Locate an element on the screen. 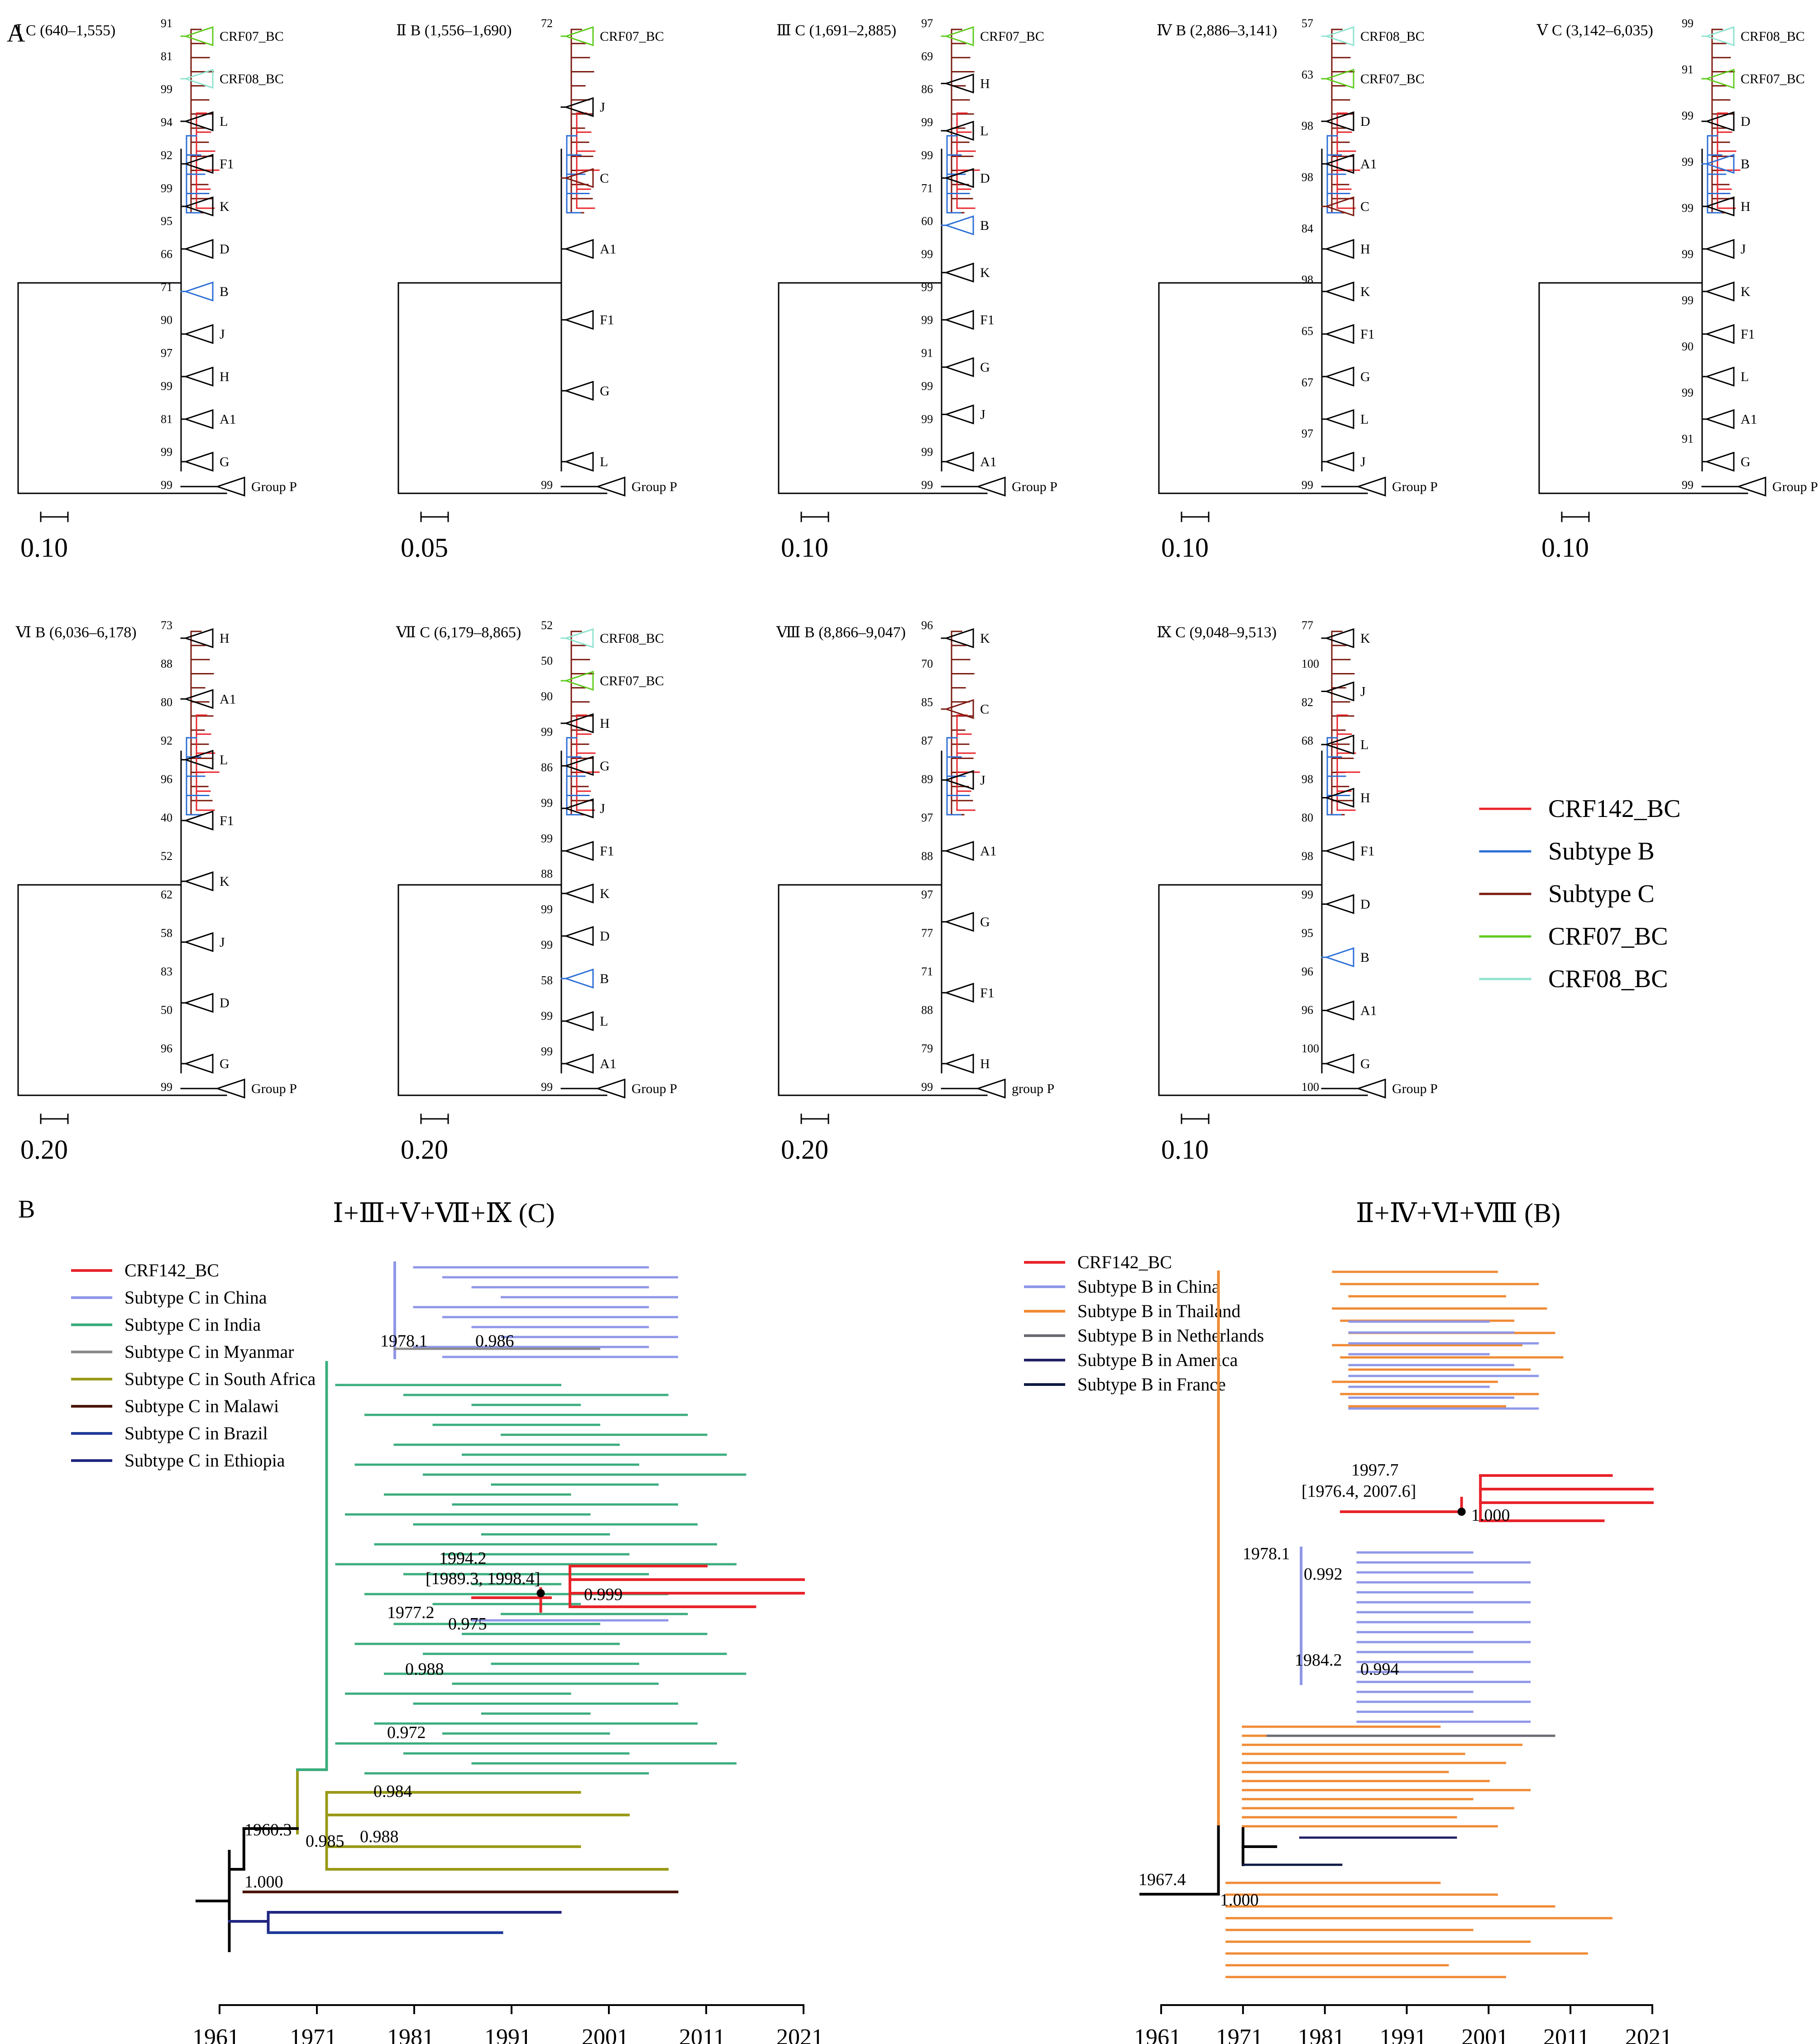  legend-entry: Subtype C in Malawi is located at coordinates (201, 1406).